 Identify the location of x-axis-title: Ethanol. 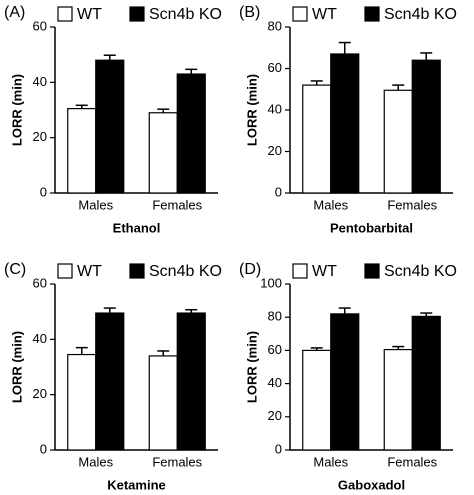
(137, 227).